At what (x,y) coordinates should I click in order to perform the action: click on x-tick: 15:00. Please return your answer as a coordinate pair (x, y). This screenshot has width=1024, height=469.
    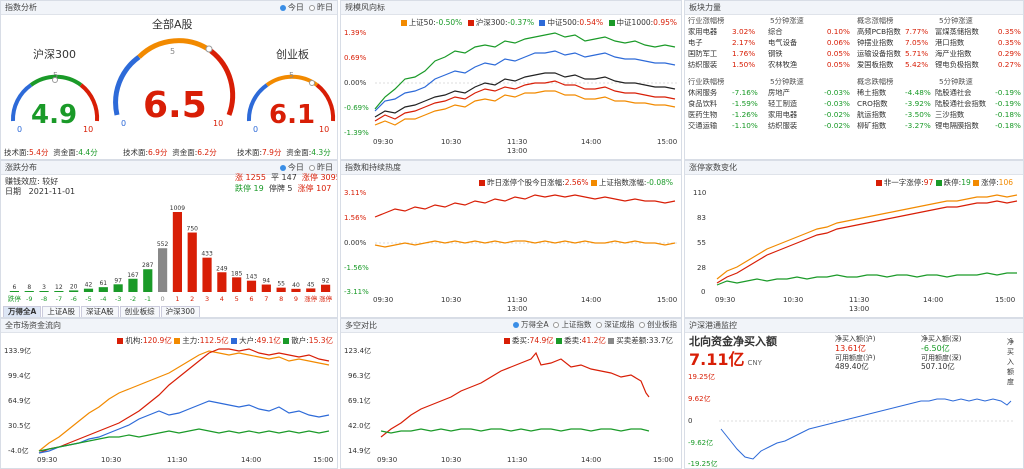
    Looking at the image, I should click on (667, 142).